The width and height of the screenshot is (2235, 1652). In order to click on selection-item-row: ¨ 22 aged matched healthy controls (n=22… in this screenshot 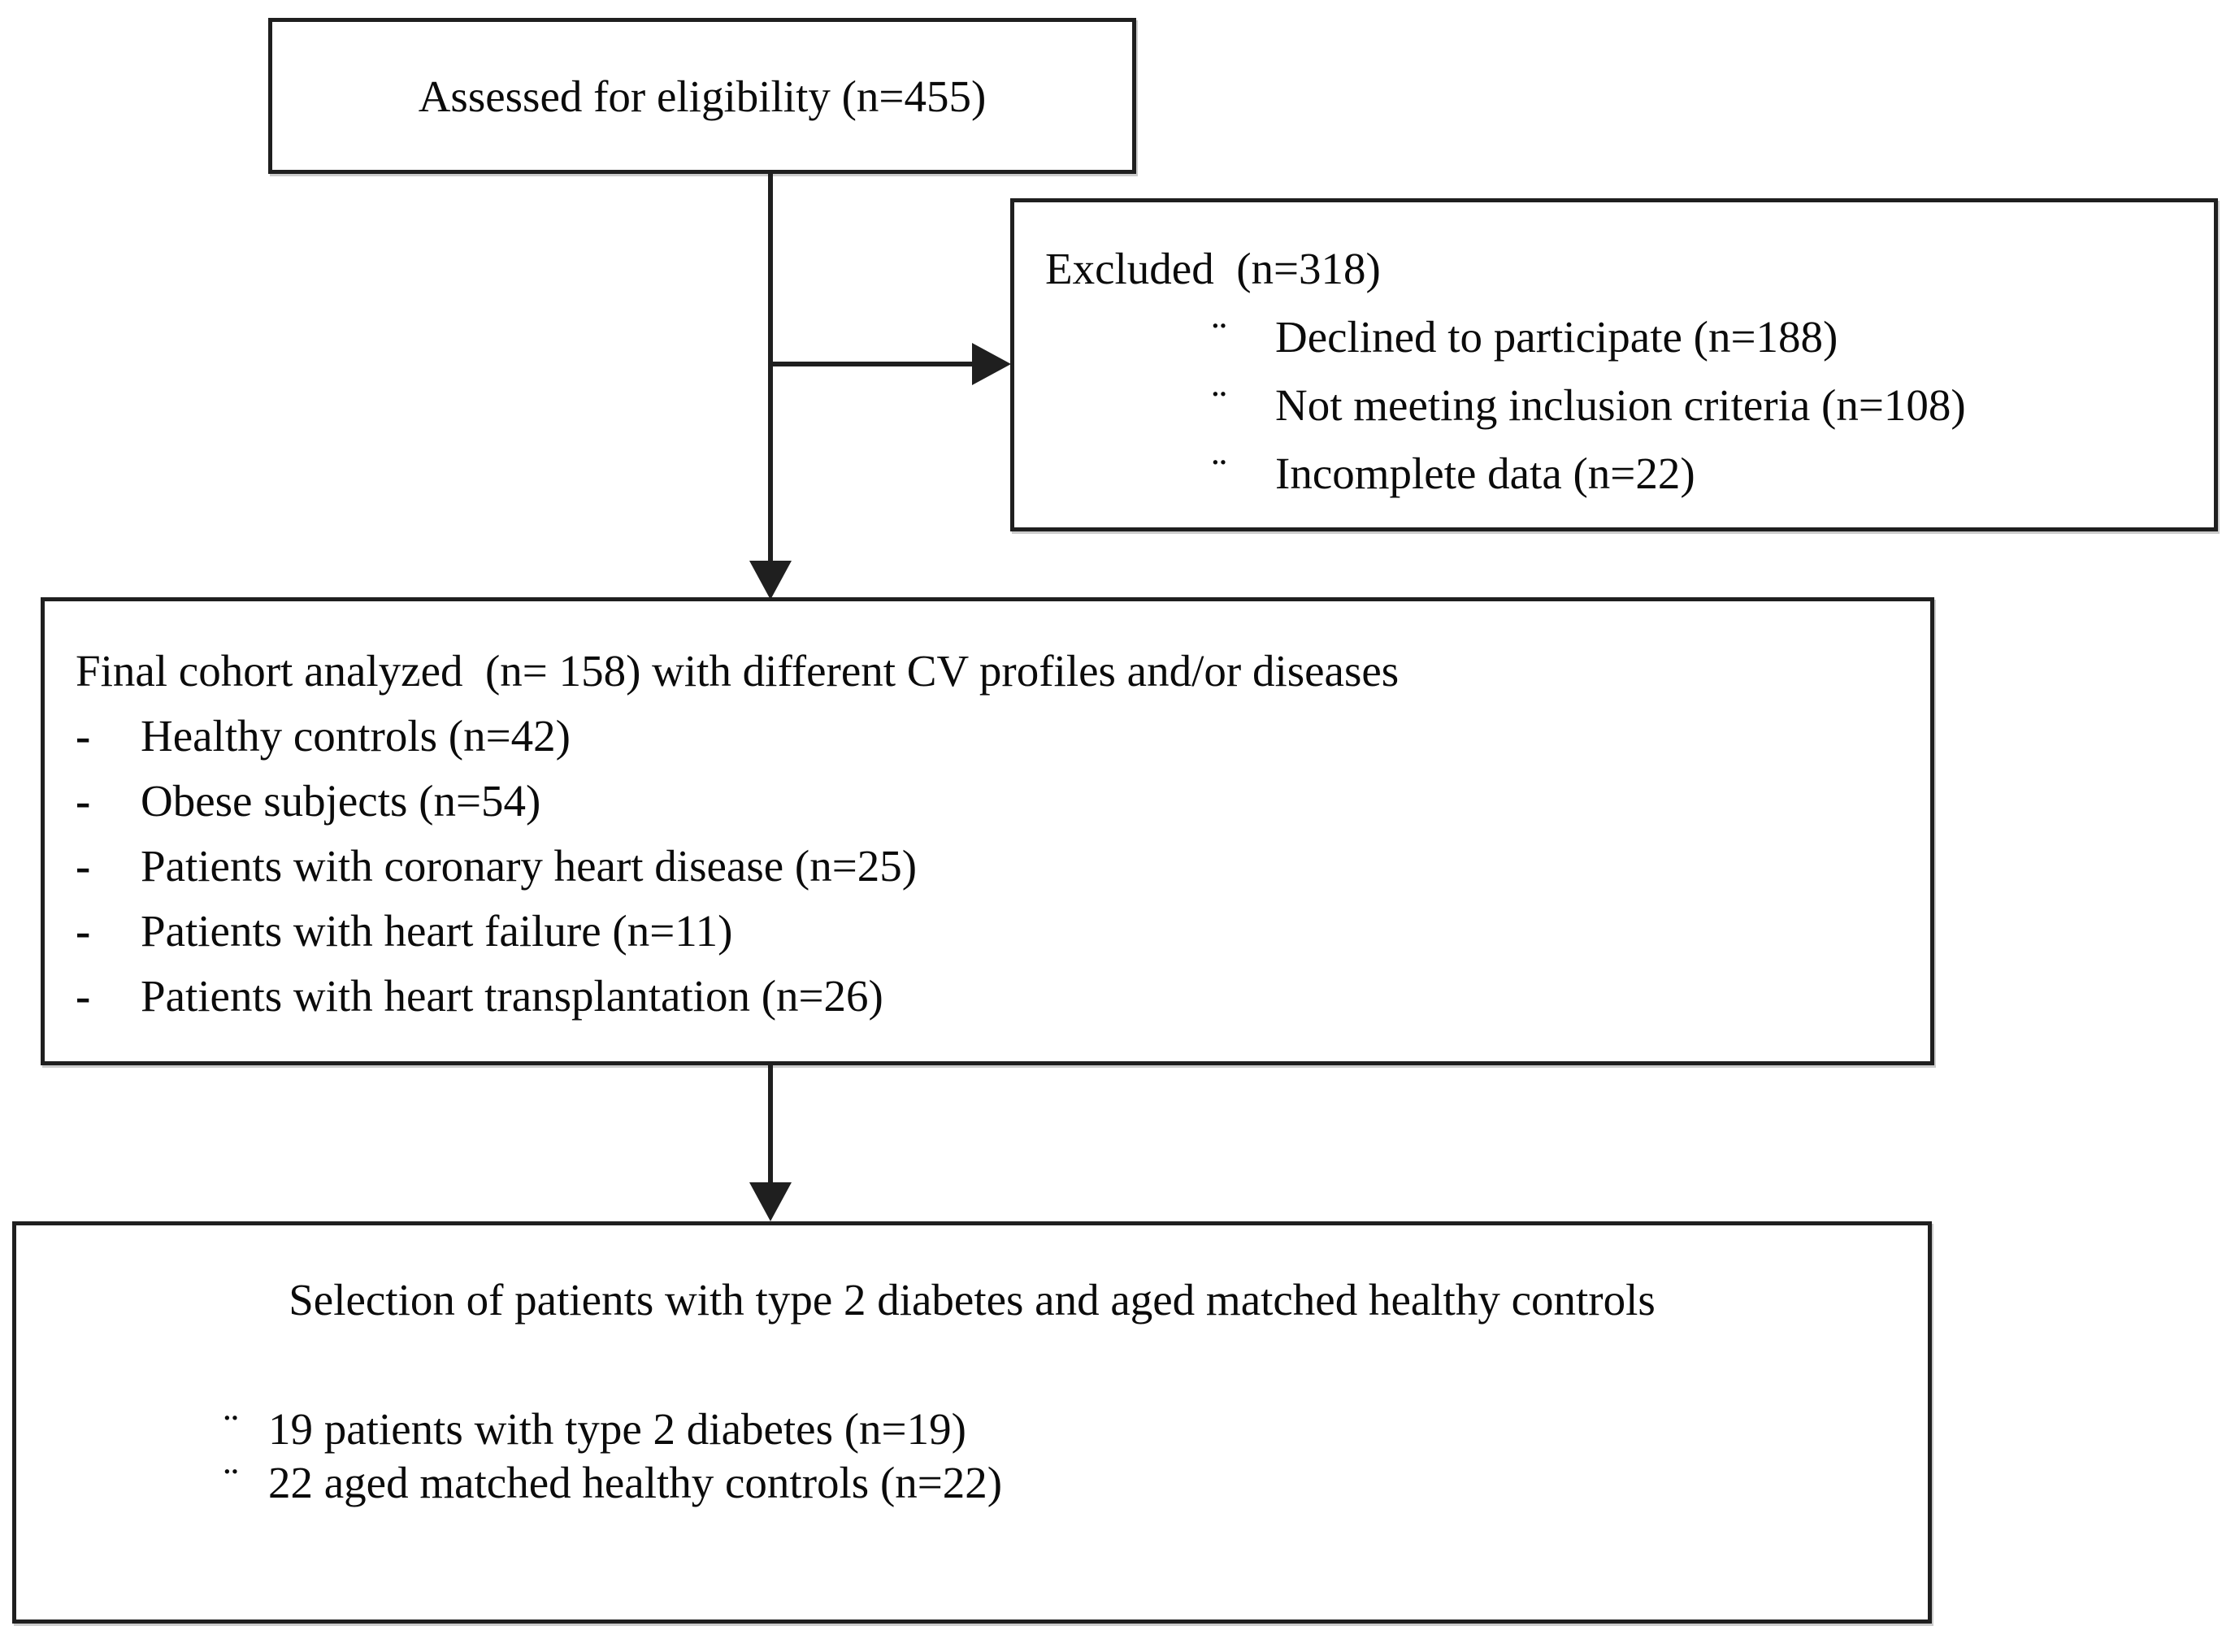, I will do `click(1063, 1483)`.